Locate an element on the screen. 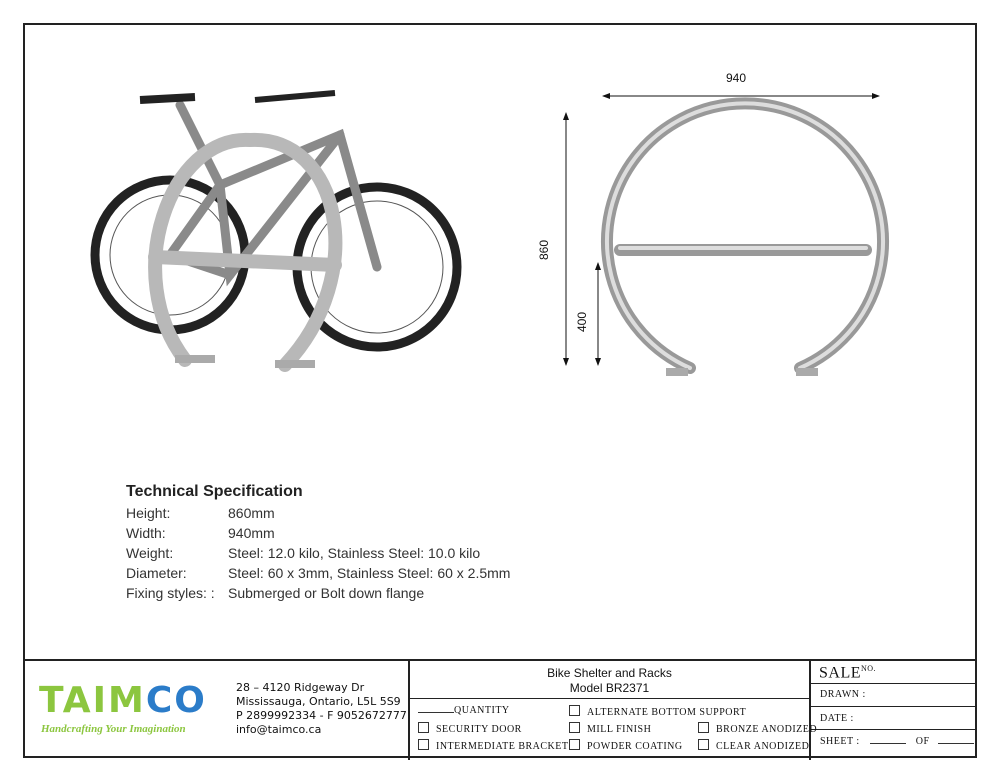 This screenshot has width=1000, height=773. spec-row-height: Height: 860mm is located at coordinates (200, 513).